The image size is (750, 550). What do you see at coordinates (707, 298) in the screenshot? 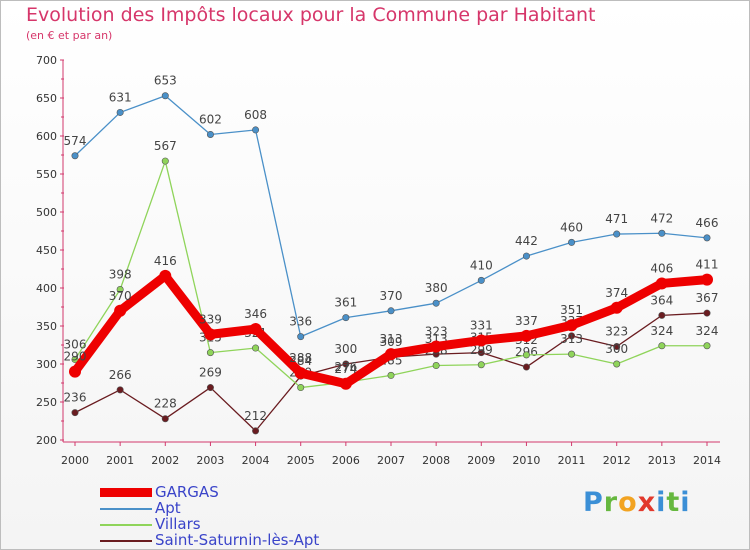
I see `data-label: 367` at bounding box center [707, 298].